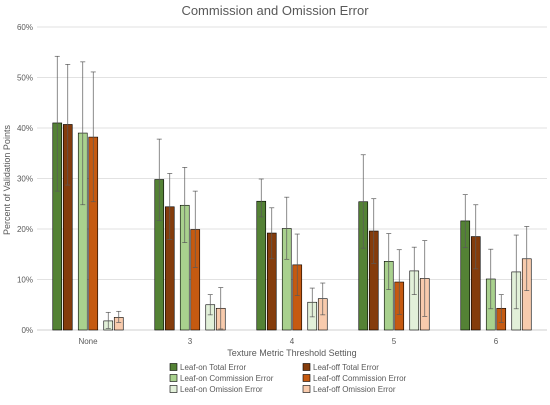  I want to click on x-tick-label: None, so click(88, 341).